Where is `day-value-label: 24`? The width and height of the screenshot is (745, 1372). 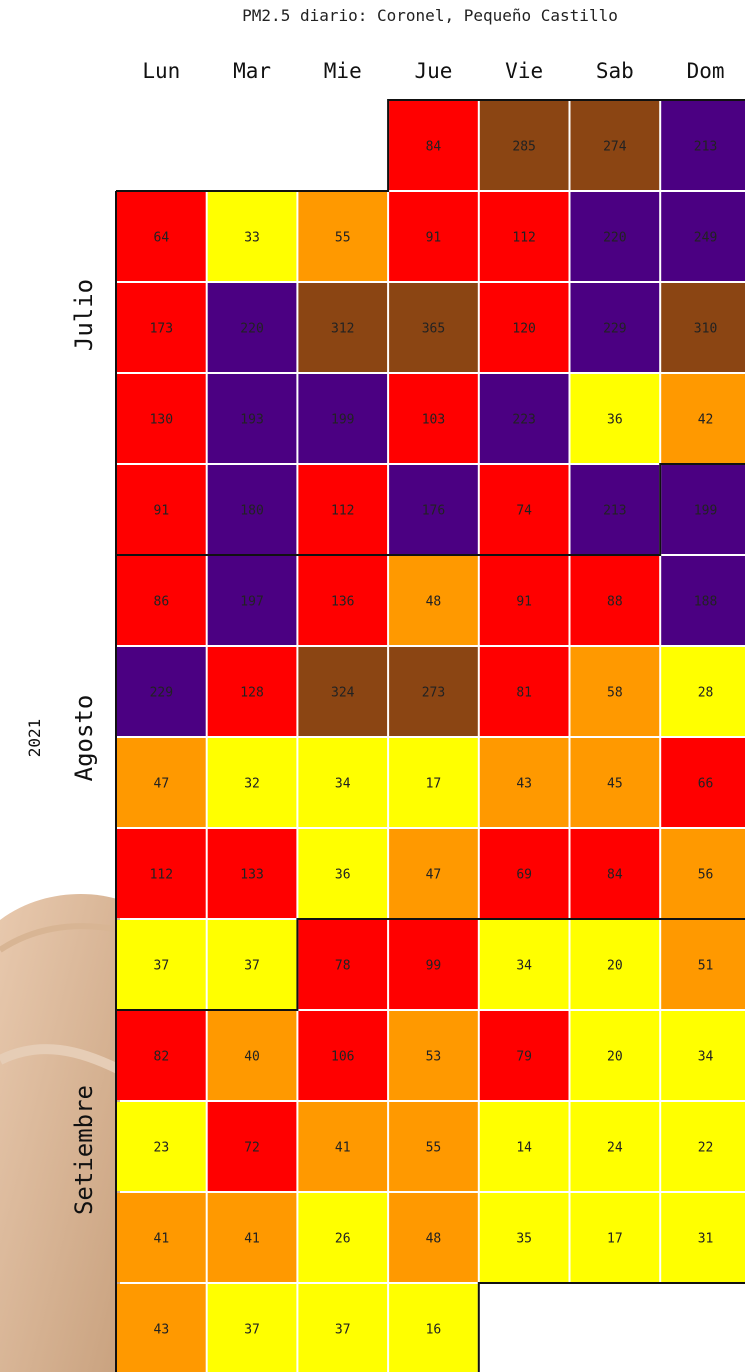 day-value-label: 24 is located at coordinates (615, 1148).